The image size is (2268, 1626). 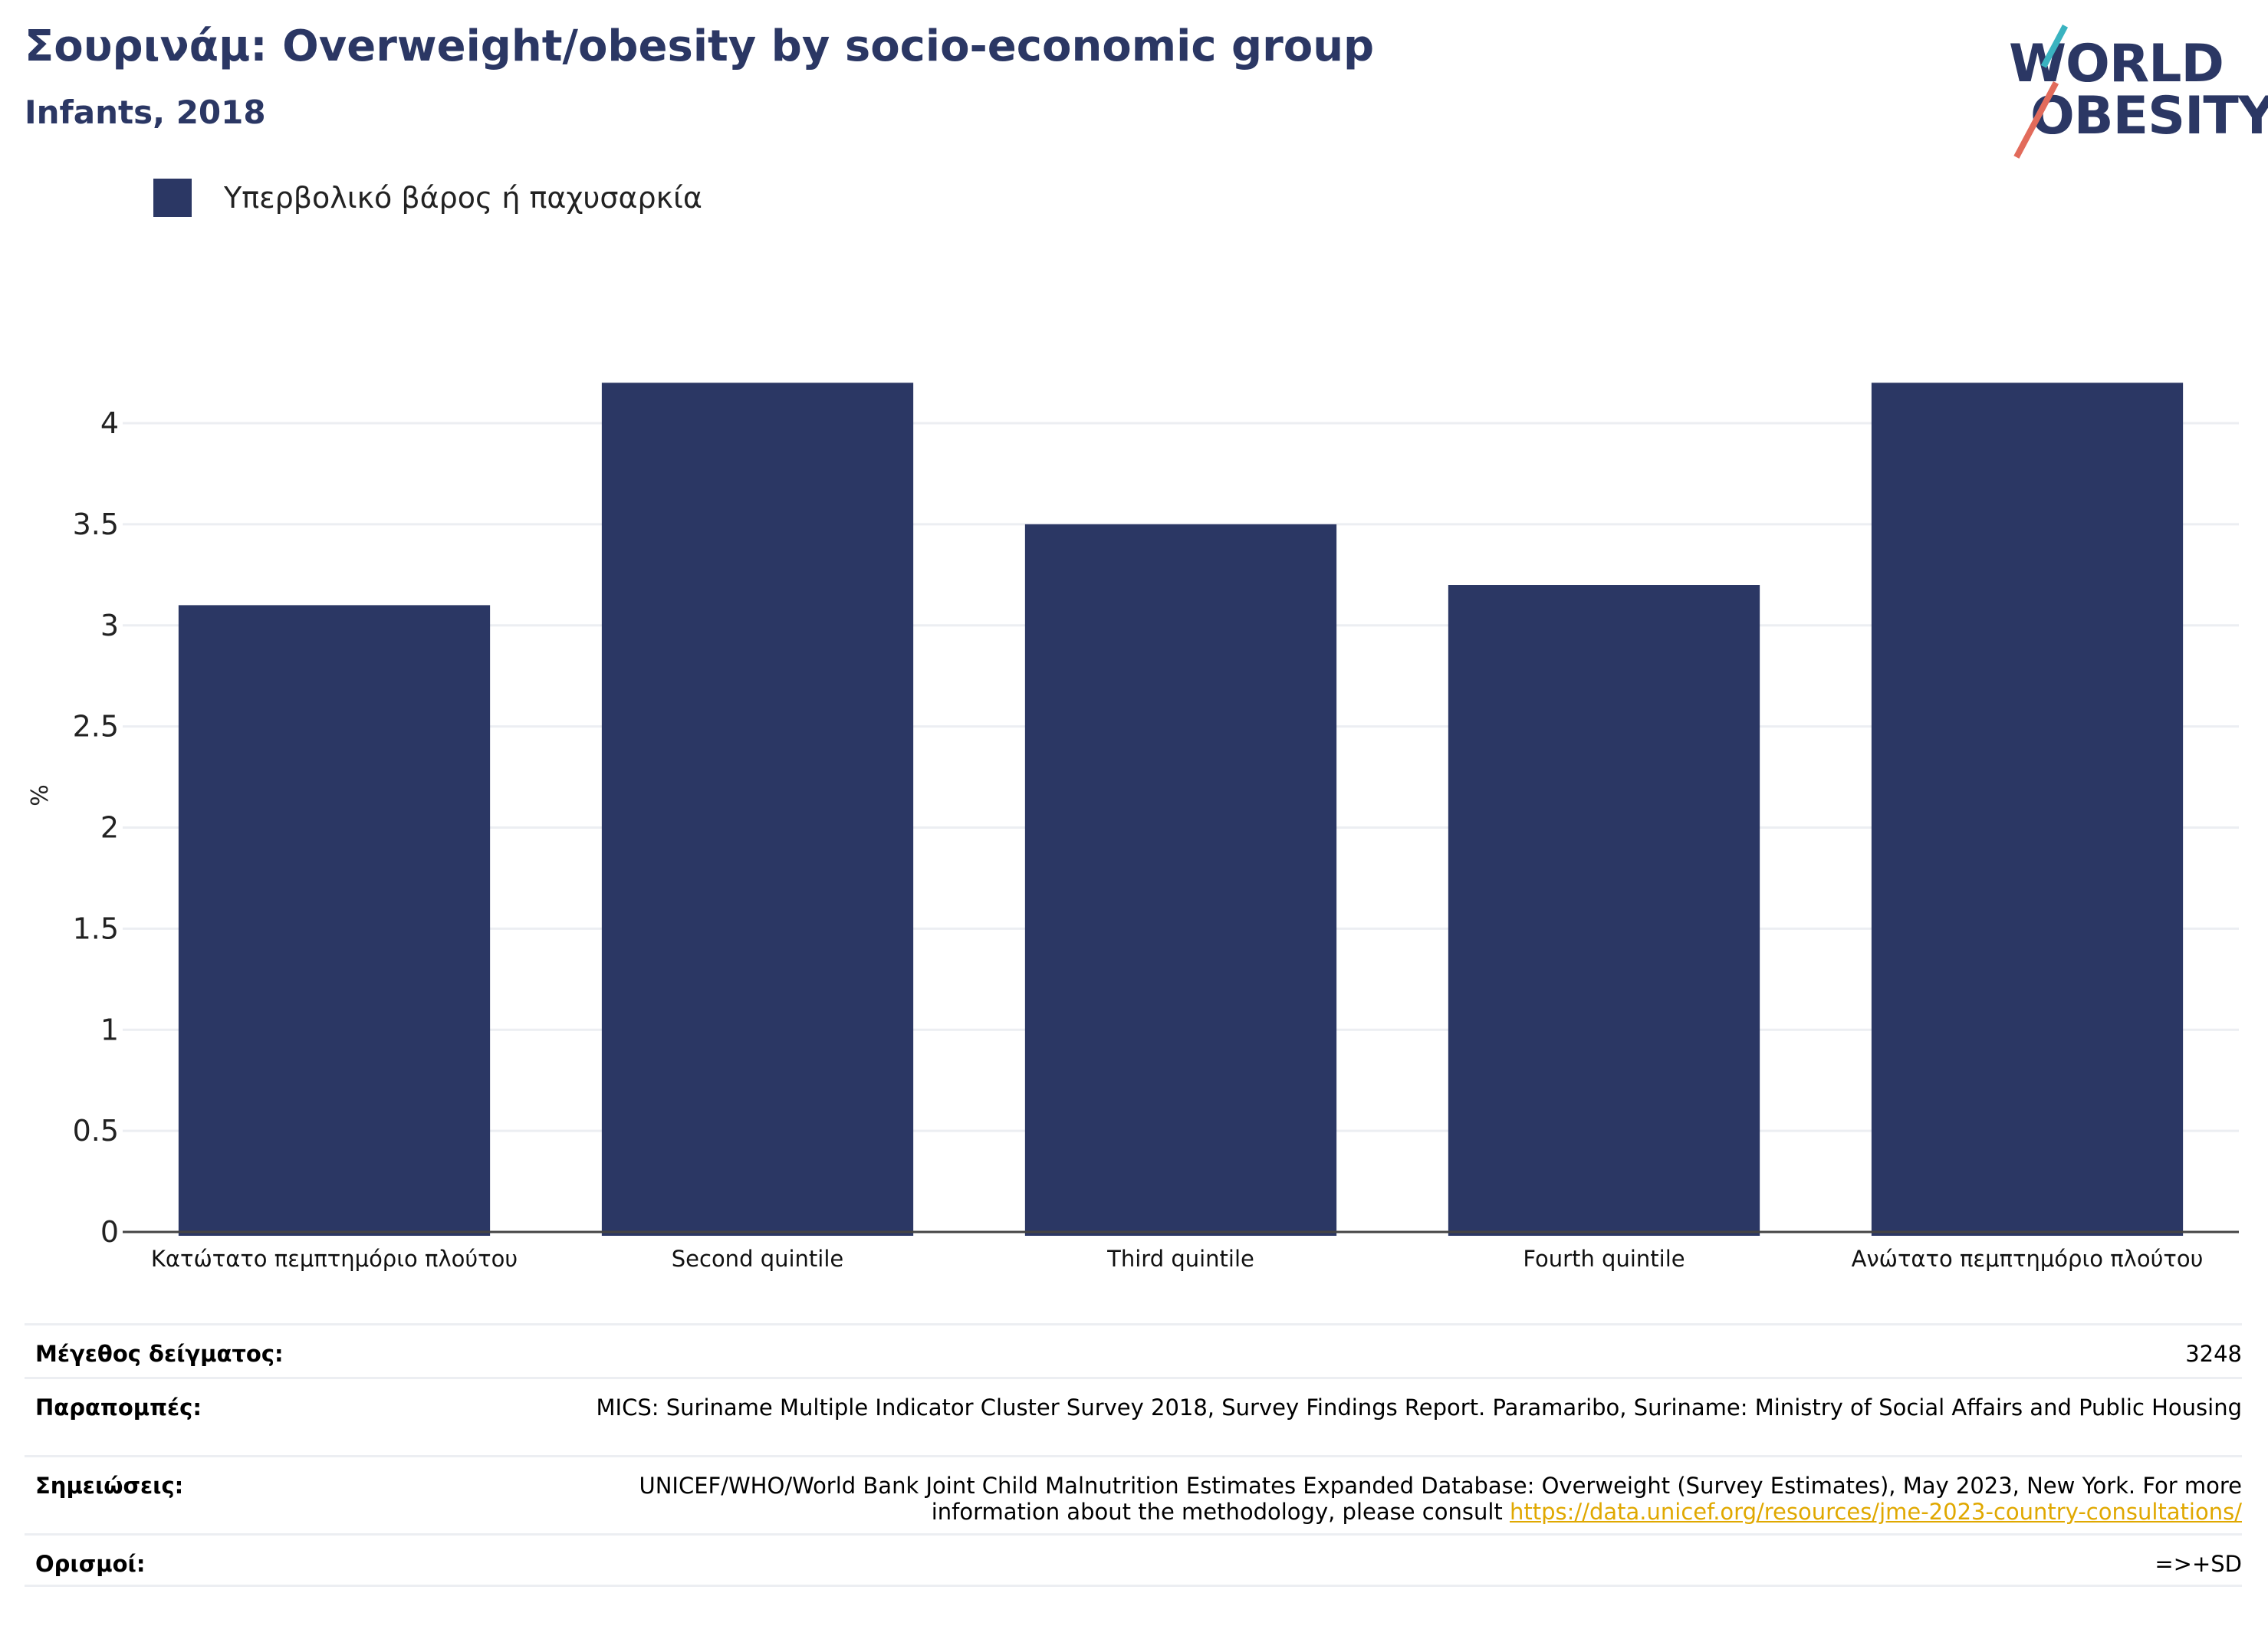 I want to click on y-tick-label: 2, so click(x=109, y=828).